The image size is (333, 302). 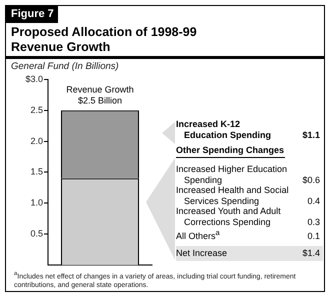 I want to click on y-tick-label: 0.5, so click(x=36, y=233).